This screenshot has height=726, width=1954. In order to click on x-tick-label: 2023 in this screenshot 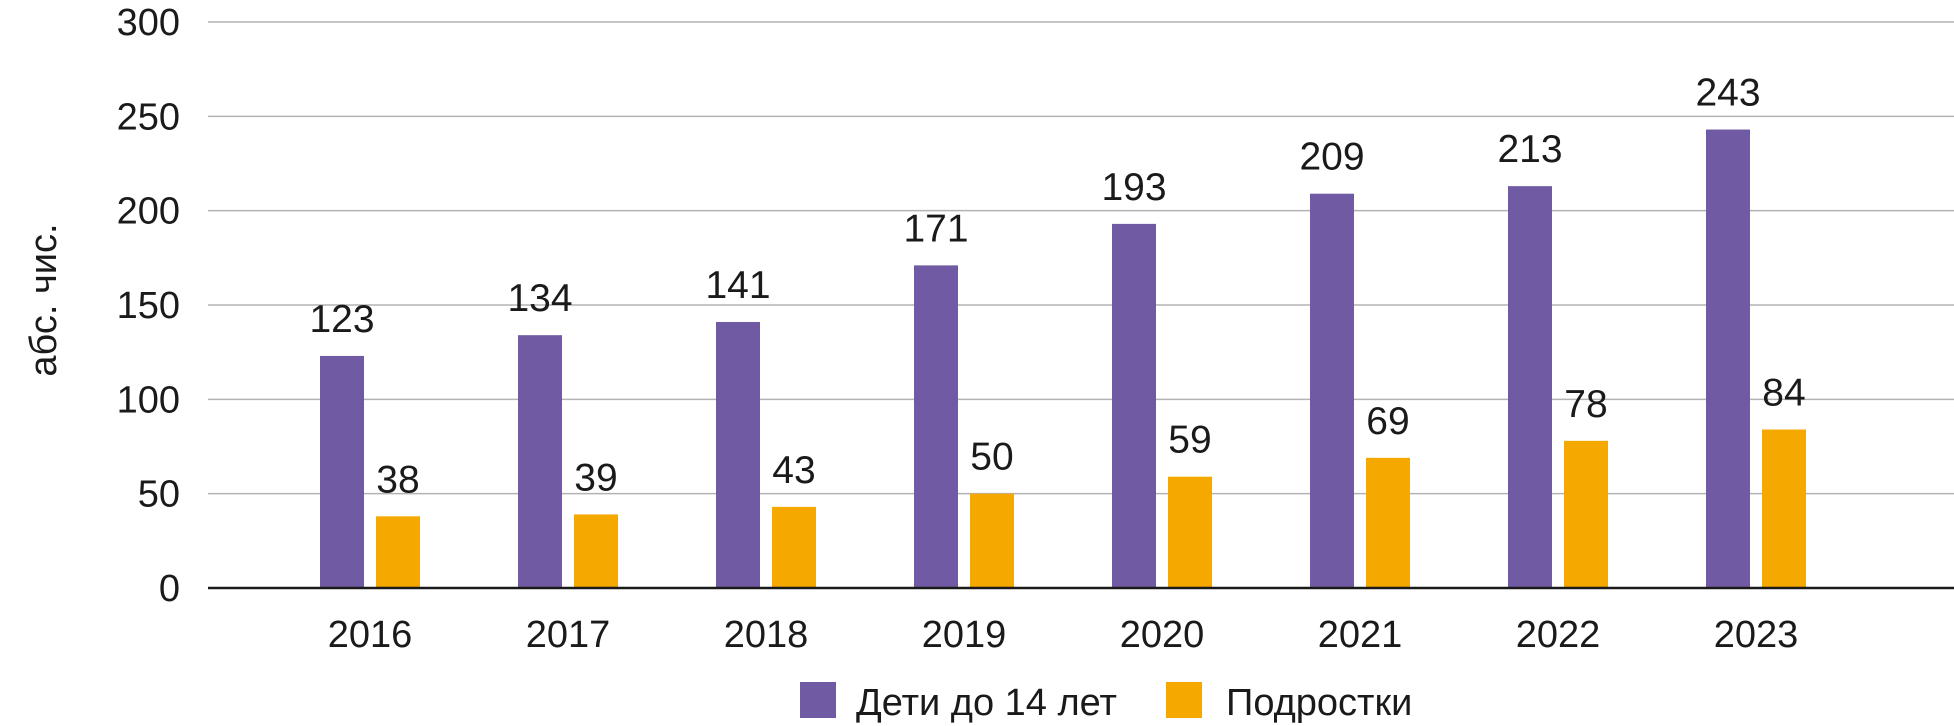, I will do `click(1756, 635)`.